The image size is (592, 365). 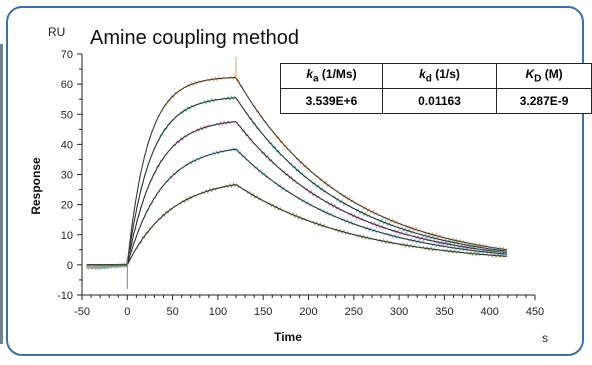 I want to click on KD-symbol: K, so click(x=530, y=74).